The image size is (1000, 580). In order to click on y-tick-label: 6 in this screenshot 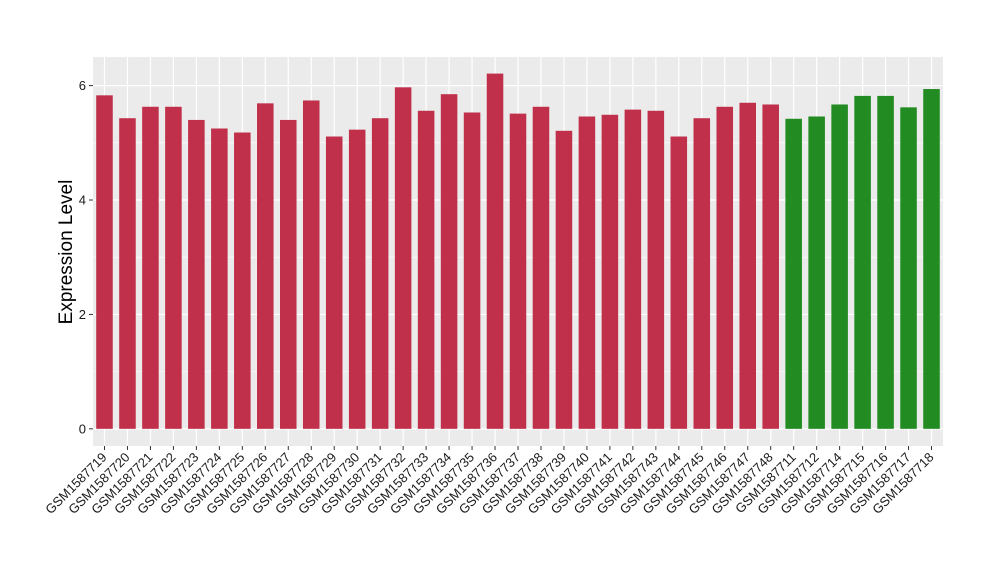, I will do `click(82, 85)`.